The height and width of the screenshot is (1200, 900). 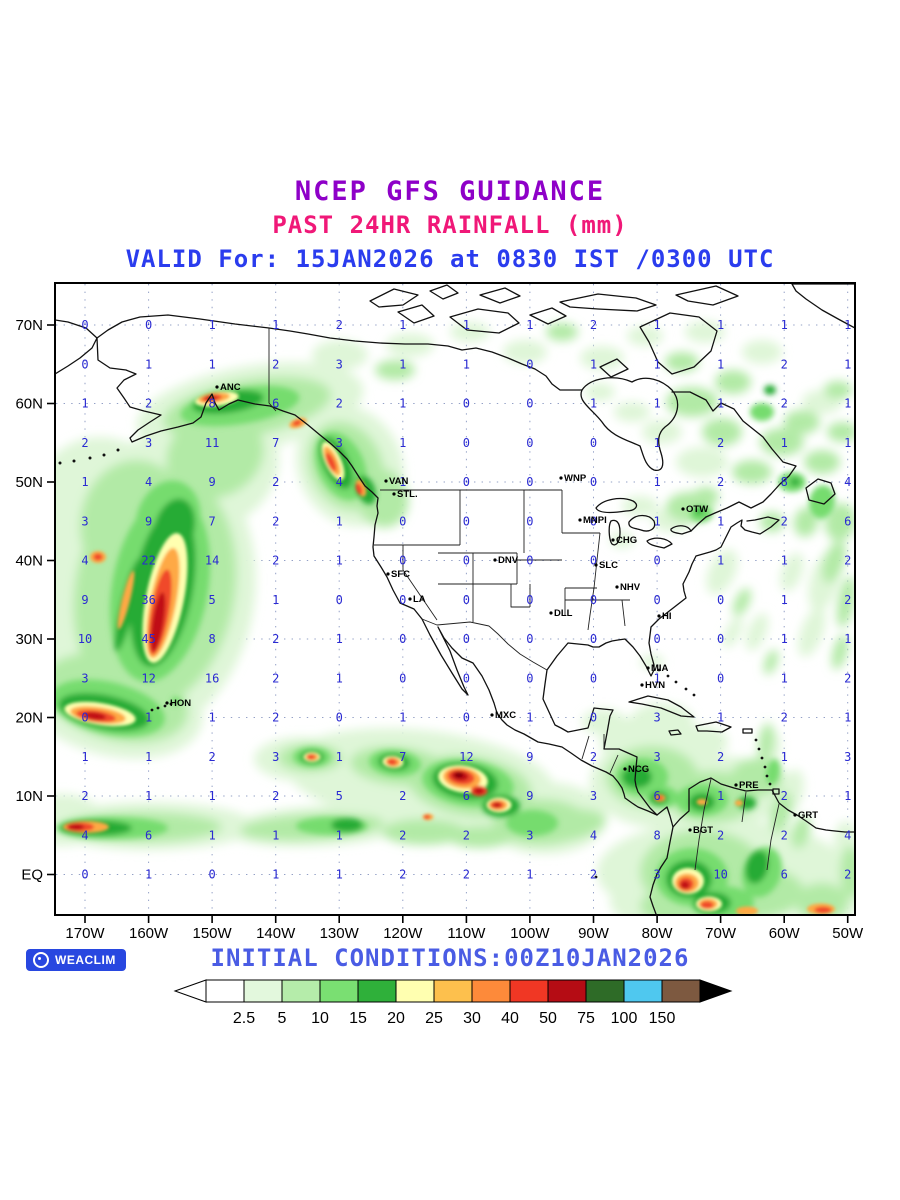 What do you see at coordinates (453, 1003) in the screenshot?
I see `legend-colorbar: 2.5 5 10 15 20 25 30 40 50 75 100 150` at bounding box center [453, 1003].